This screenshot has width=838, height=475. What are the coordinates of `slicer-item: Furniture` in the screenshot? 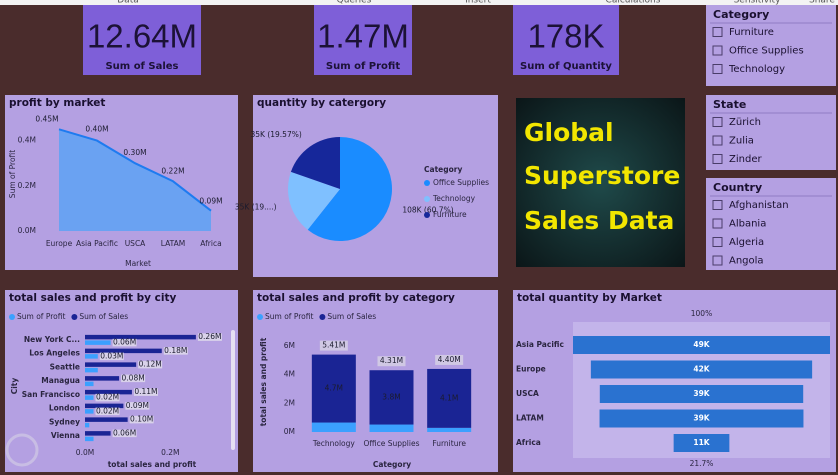 It's located at (751, 32).